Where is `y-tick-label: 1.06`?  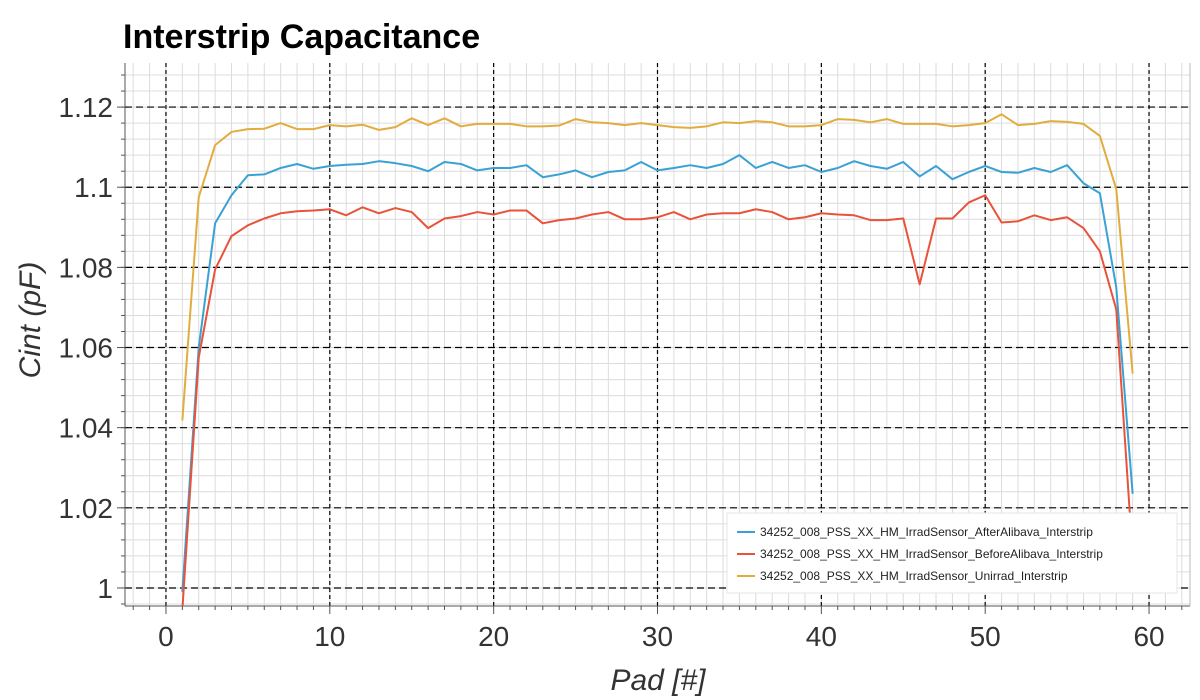
y-tick-label: 1.06 is located at coordinates (86, 348).